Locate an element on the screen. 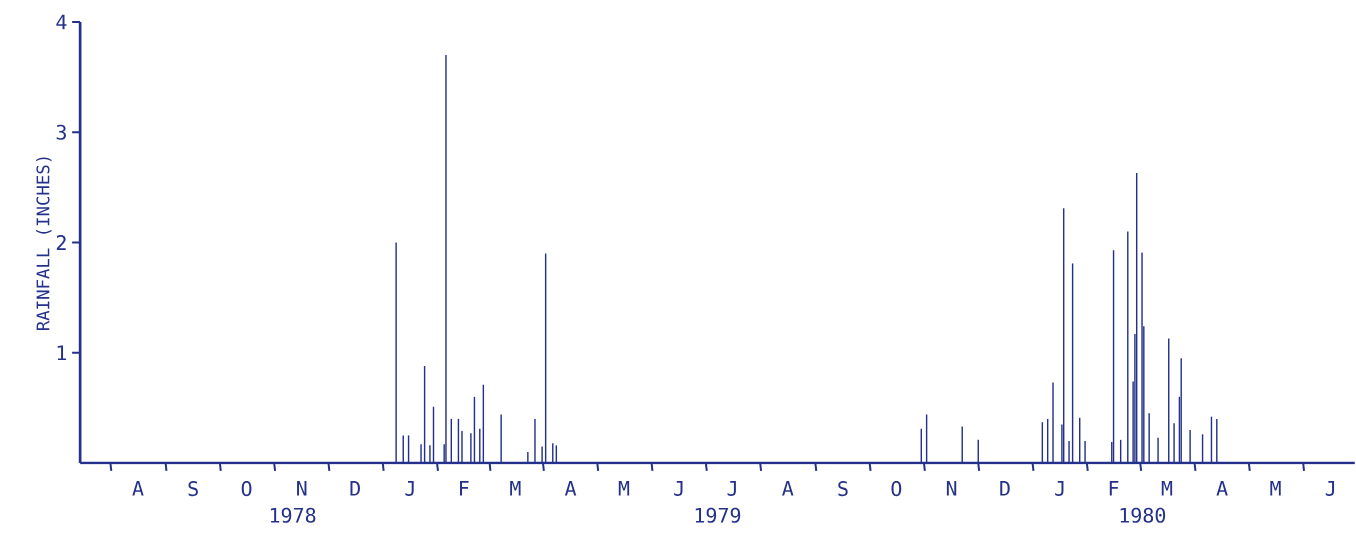  y-tick-label: 3 is located at coordinates (61, 132).